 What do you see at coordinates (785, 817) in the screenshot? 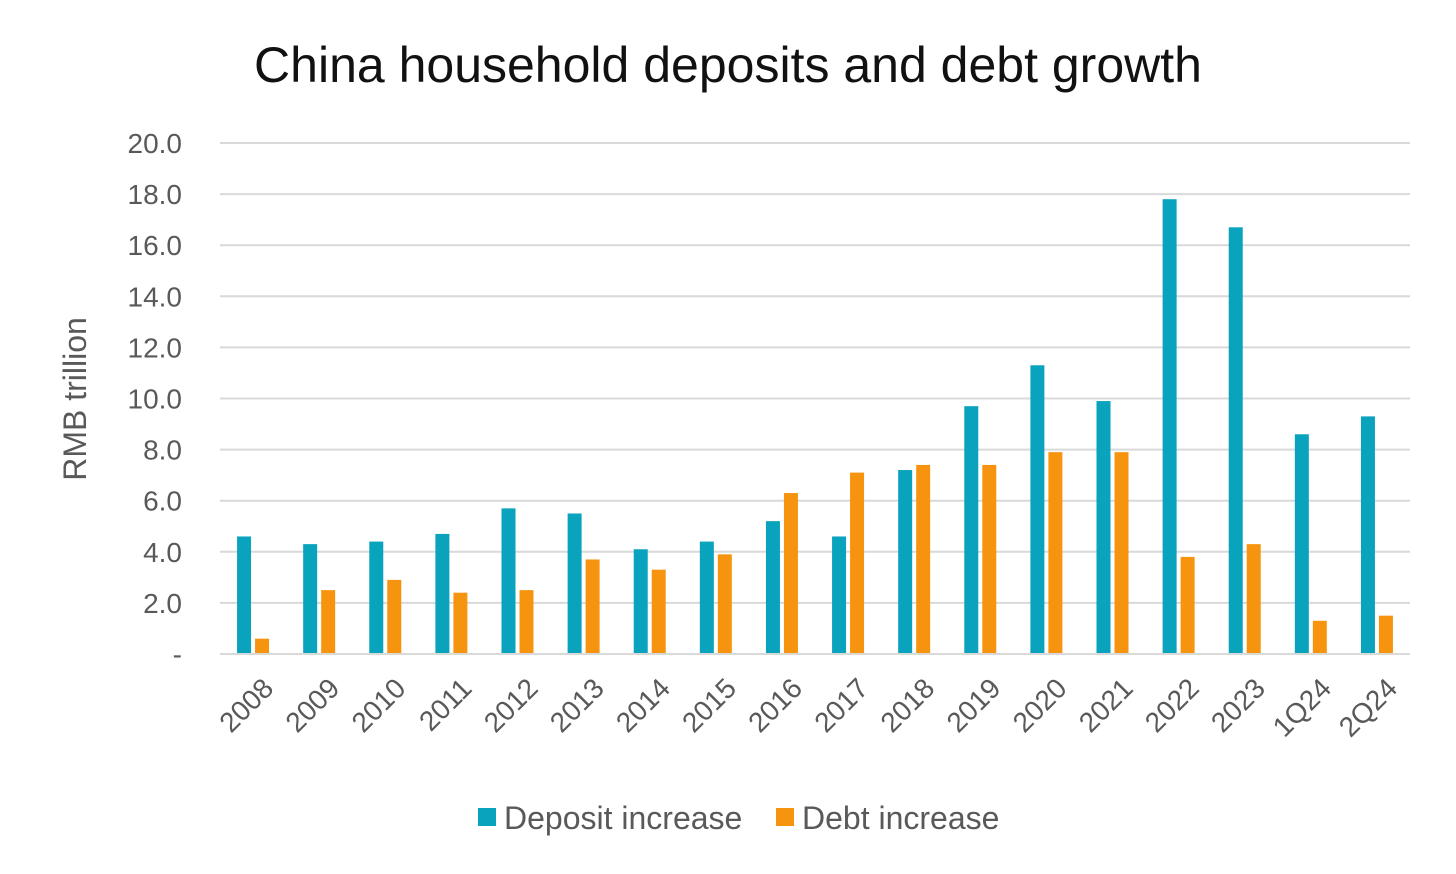
I see `legend-swatch-debt` at bounding box center [785, 817].